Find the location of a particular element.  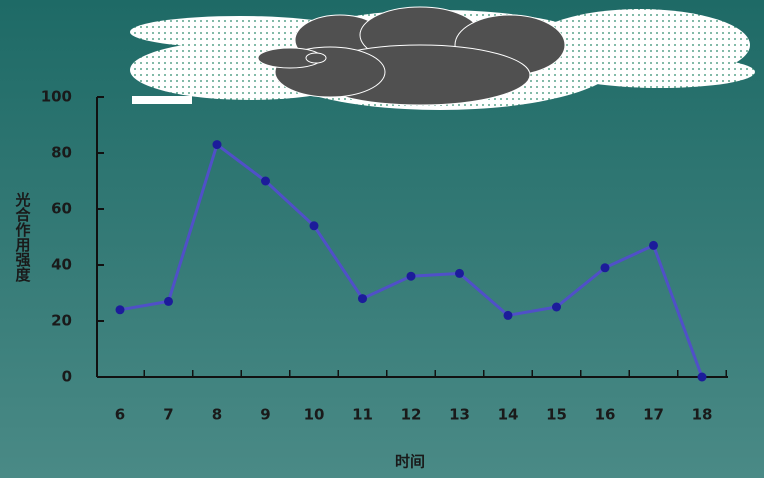

y-axis-label: 光合作用强度 is located at coordinates (23, 237).